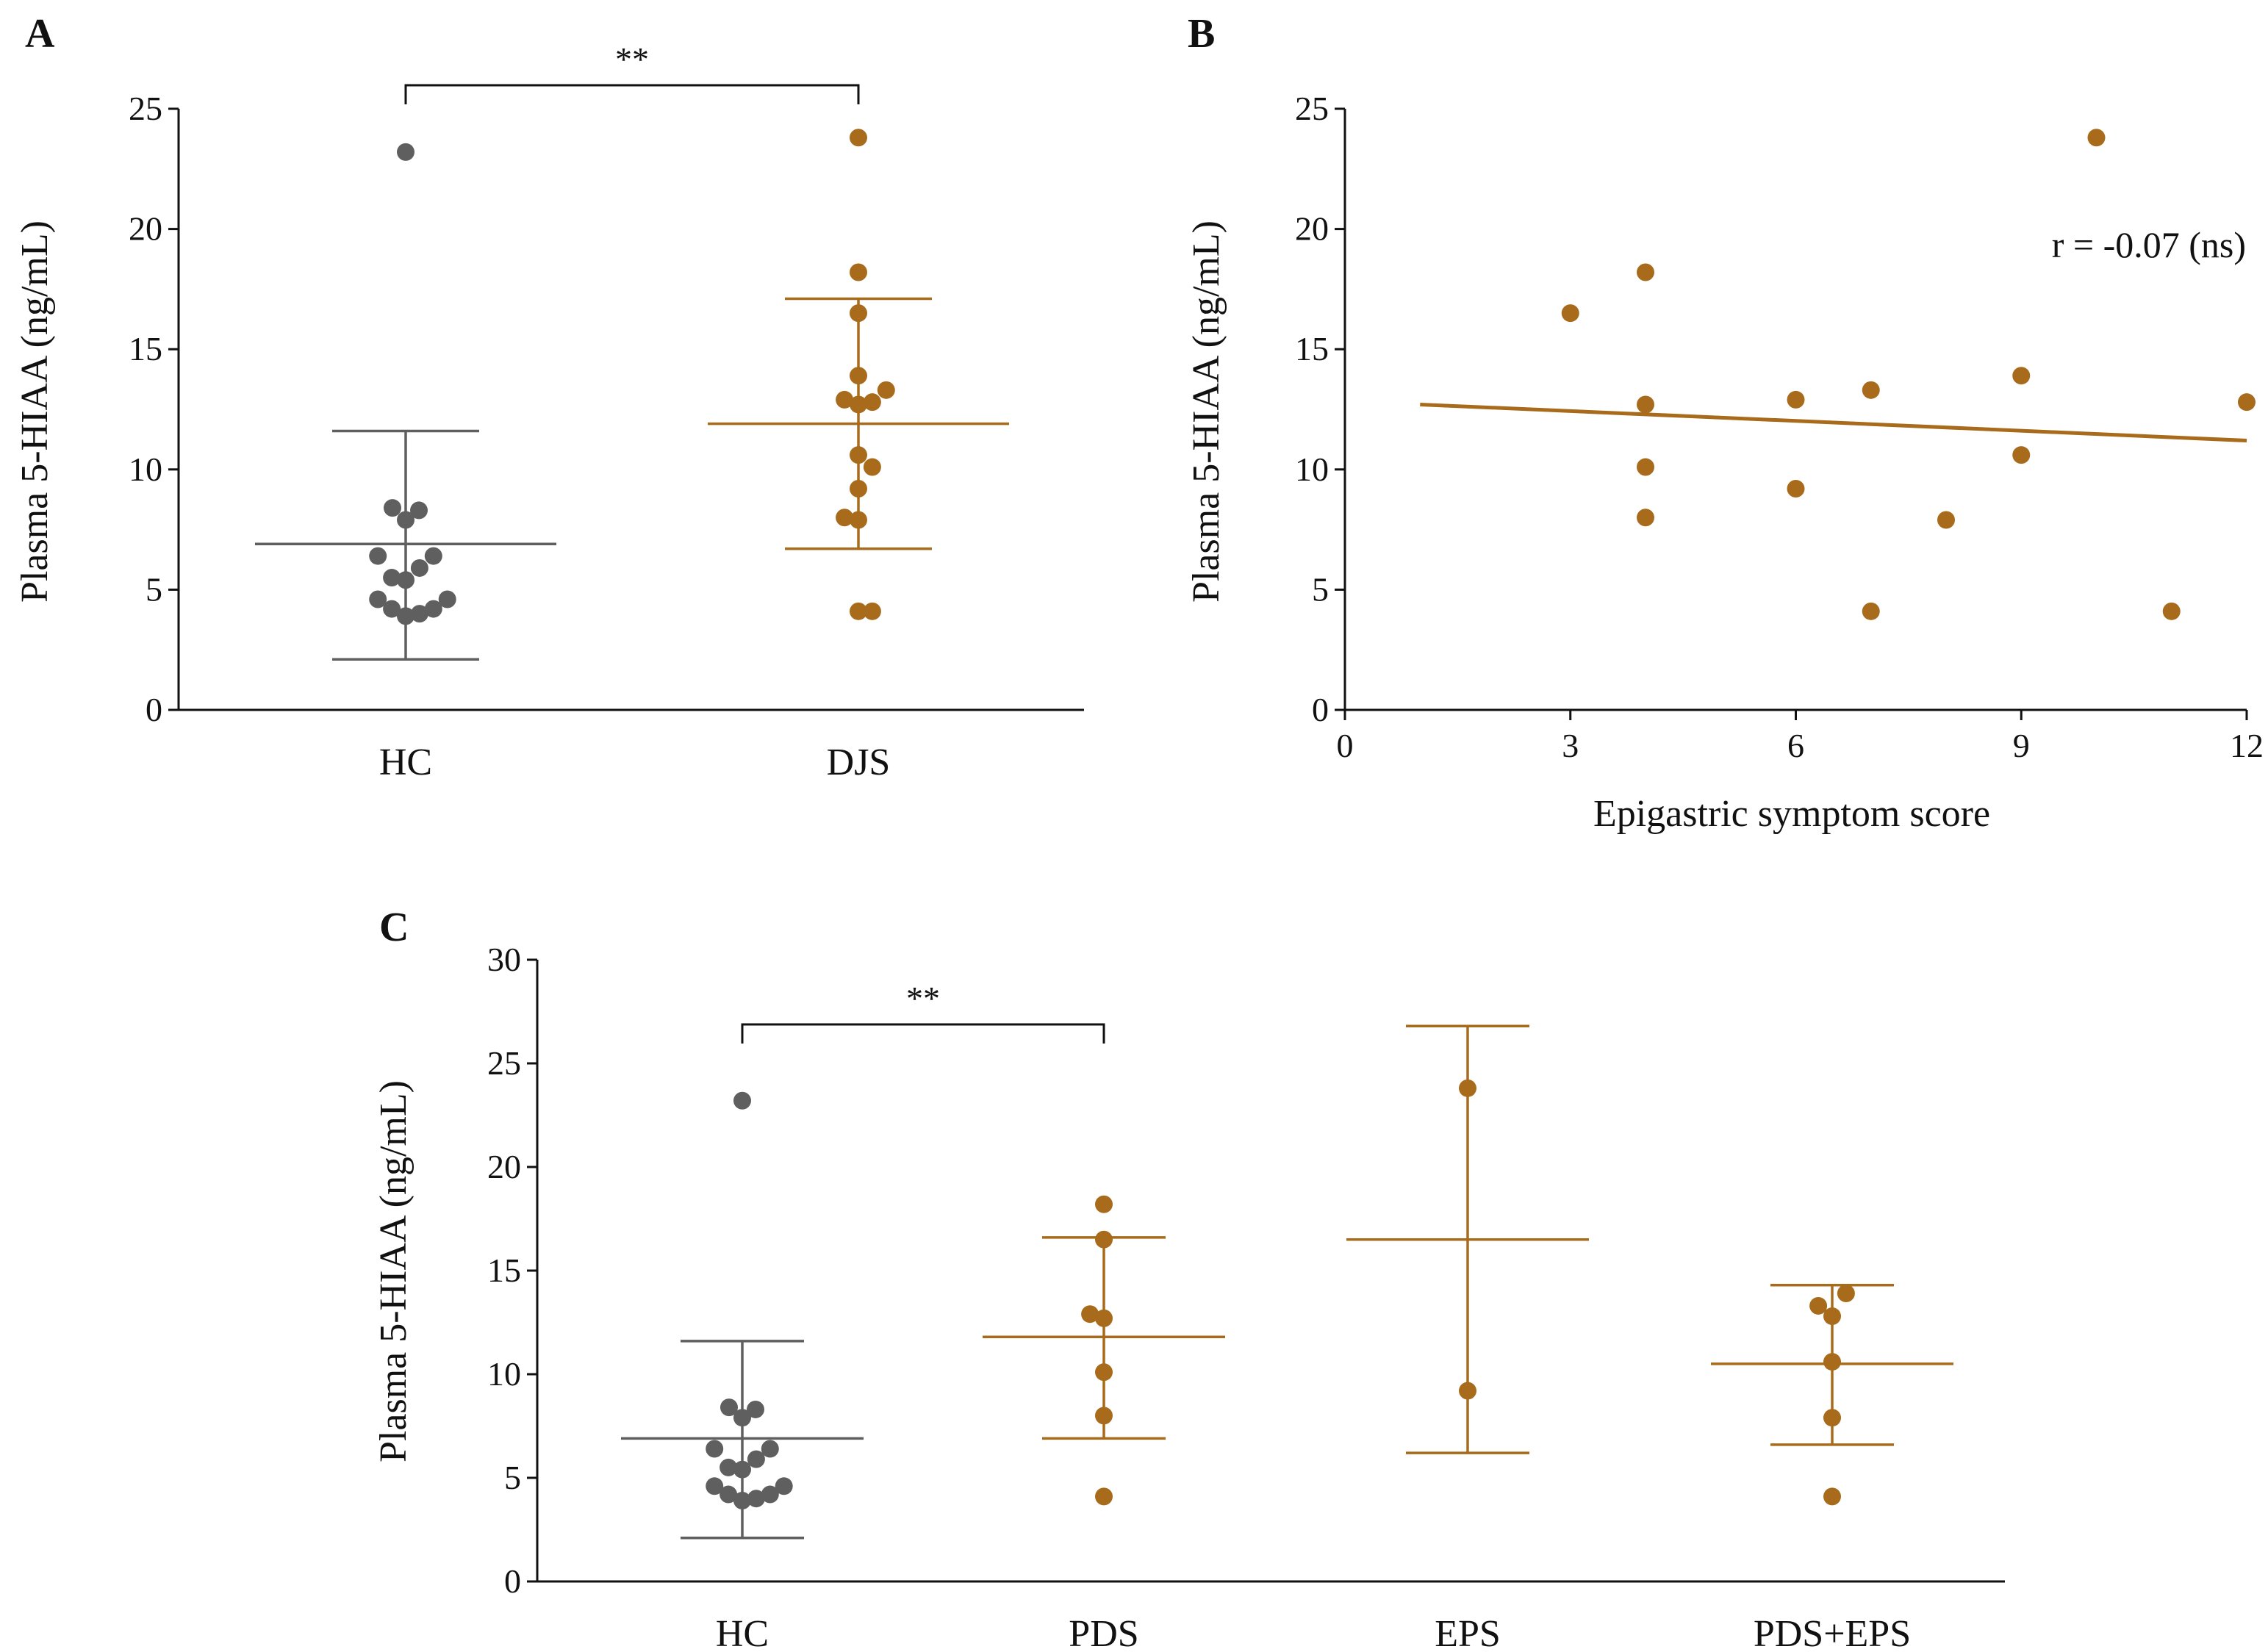 The width and height of the screenshot is (2268, 1652). I want to click on panel-b-y-tick-label-15: 15, so click(1312, 348).